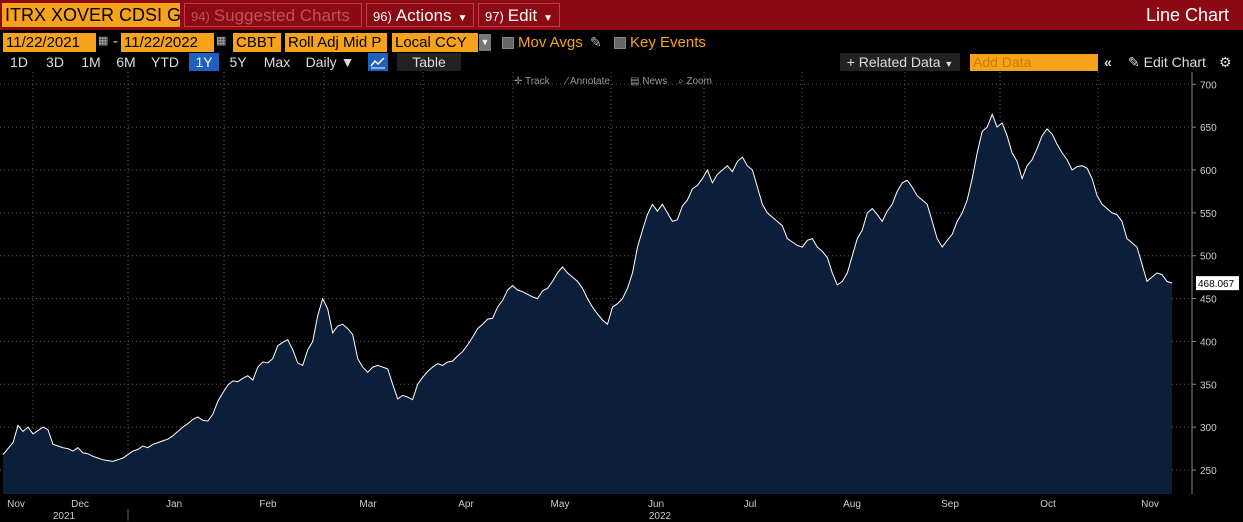  What do you see at coordinates (668, 42) in the screenshot?
I see `key-events-label: Key Events` at bounding box center [668, 42].